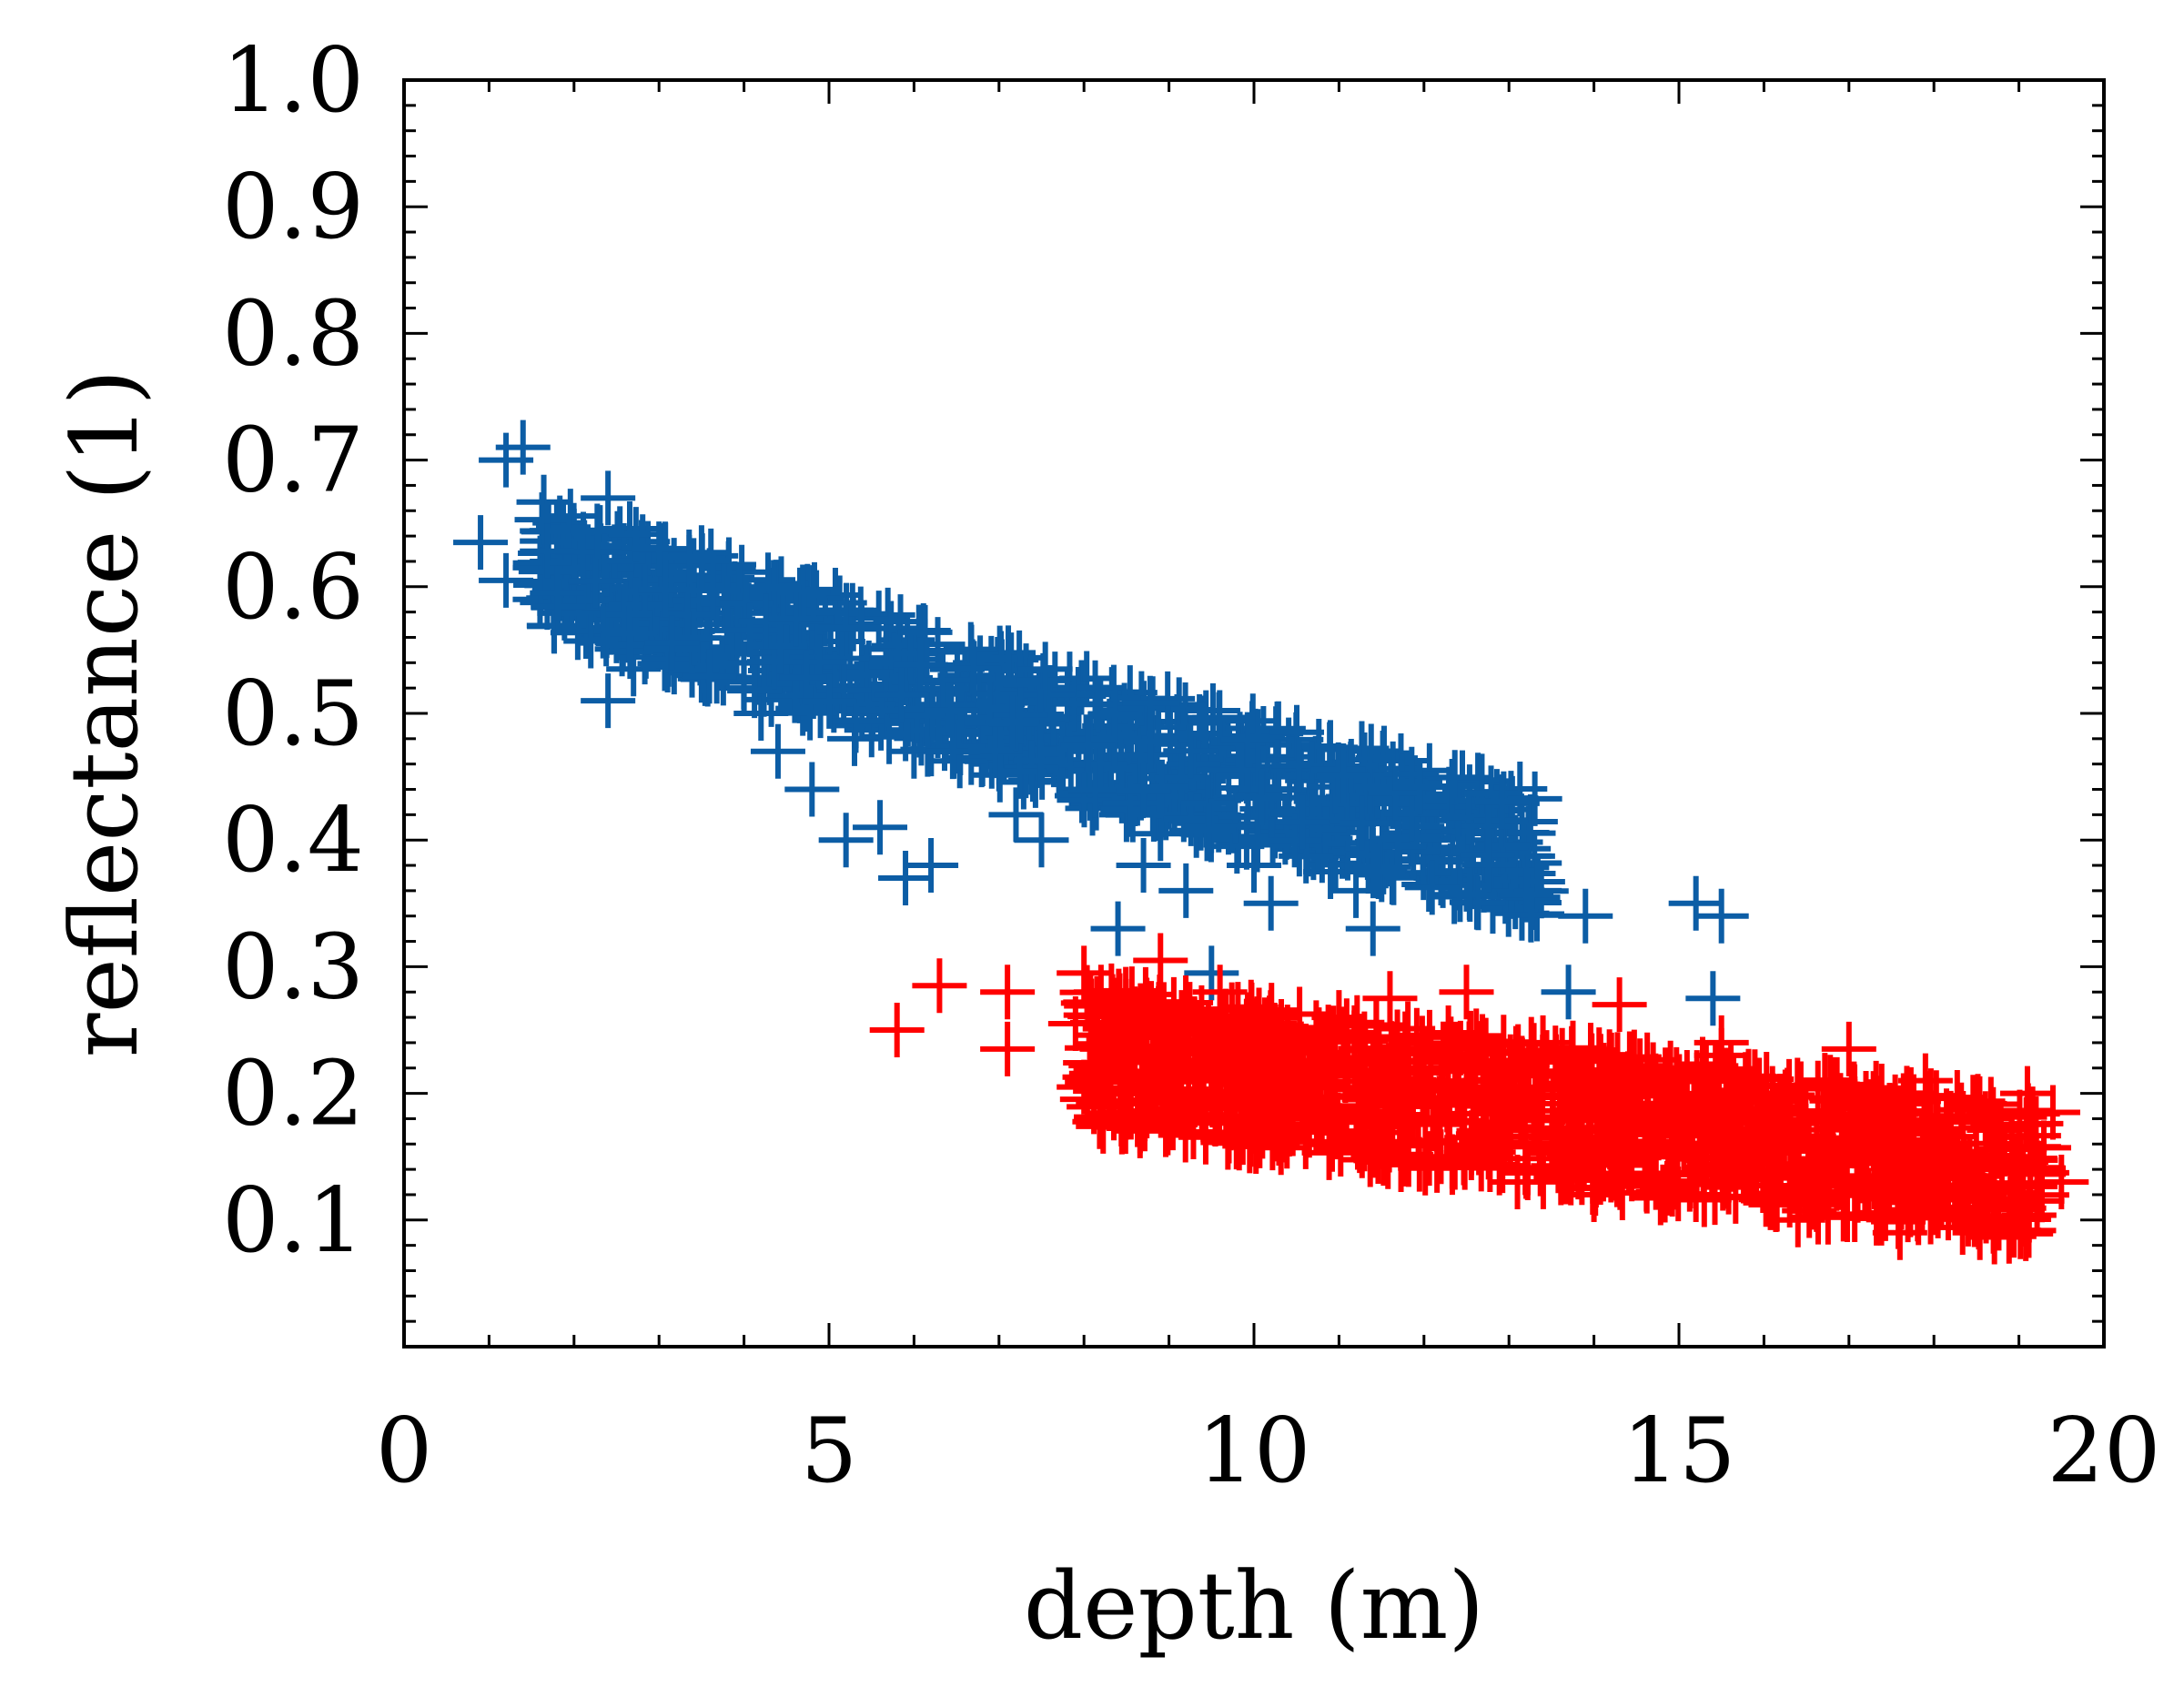  Describe the element at coordinates (293, 207) in the screenshot. I see `y-tick-label: 0.9` at that location.